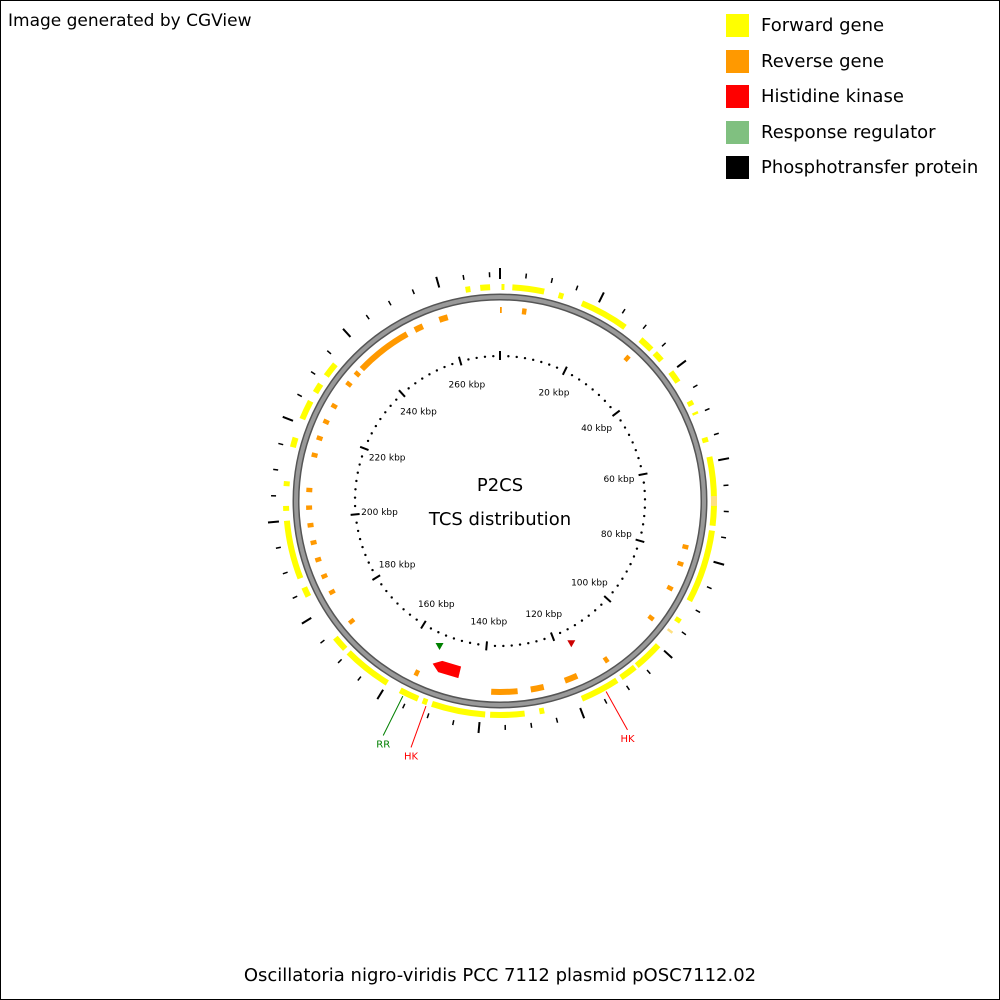 The height and width of the screenshot is (1000, 1000). Describe the element at coordinates (618, 480) in the screenshot. I see `tick-label: 60 kbp` at that location.